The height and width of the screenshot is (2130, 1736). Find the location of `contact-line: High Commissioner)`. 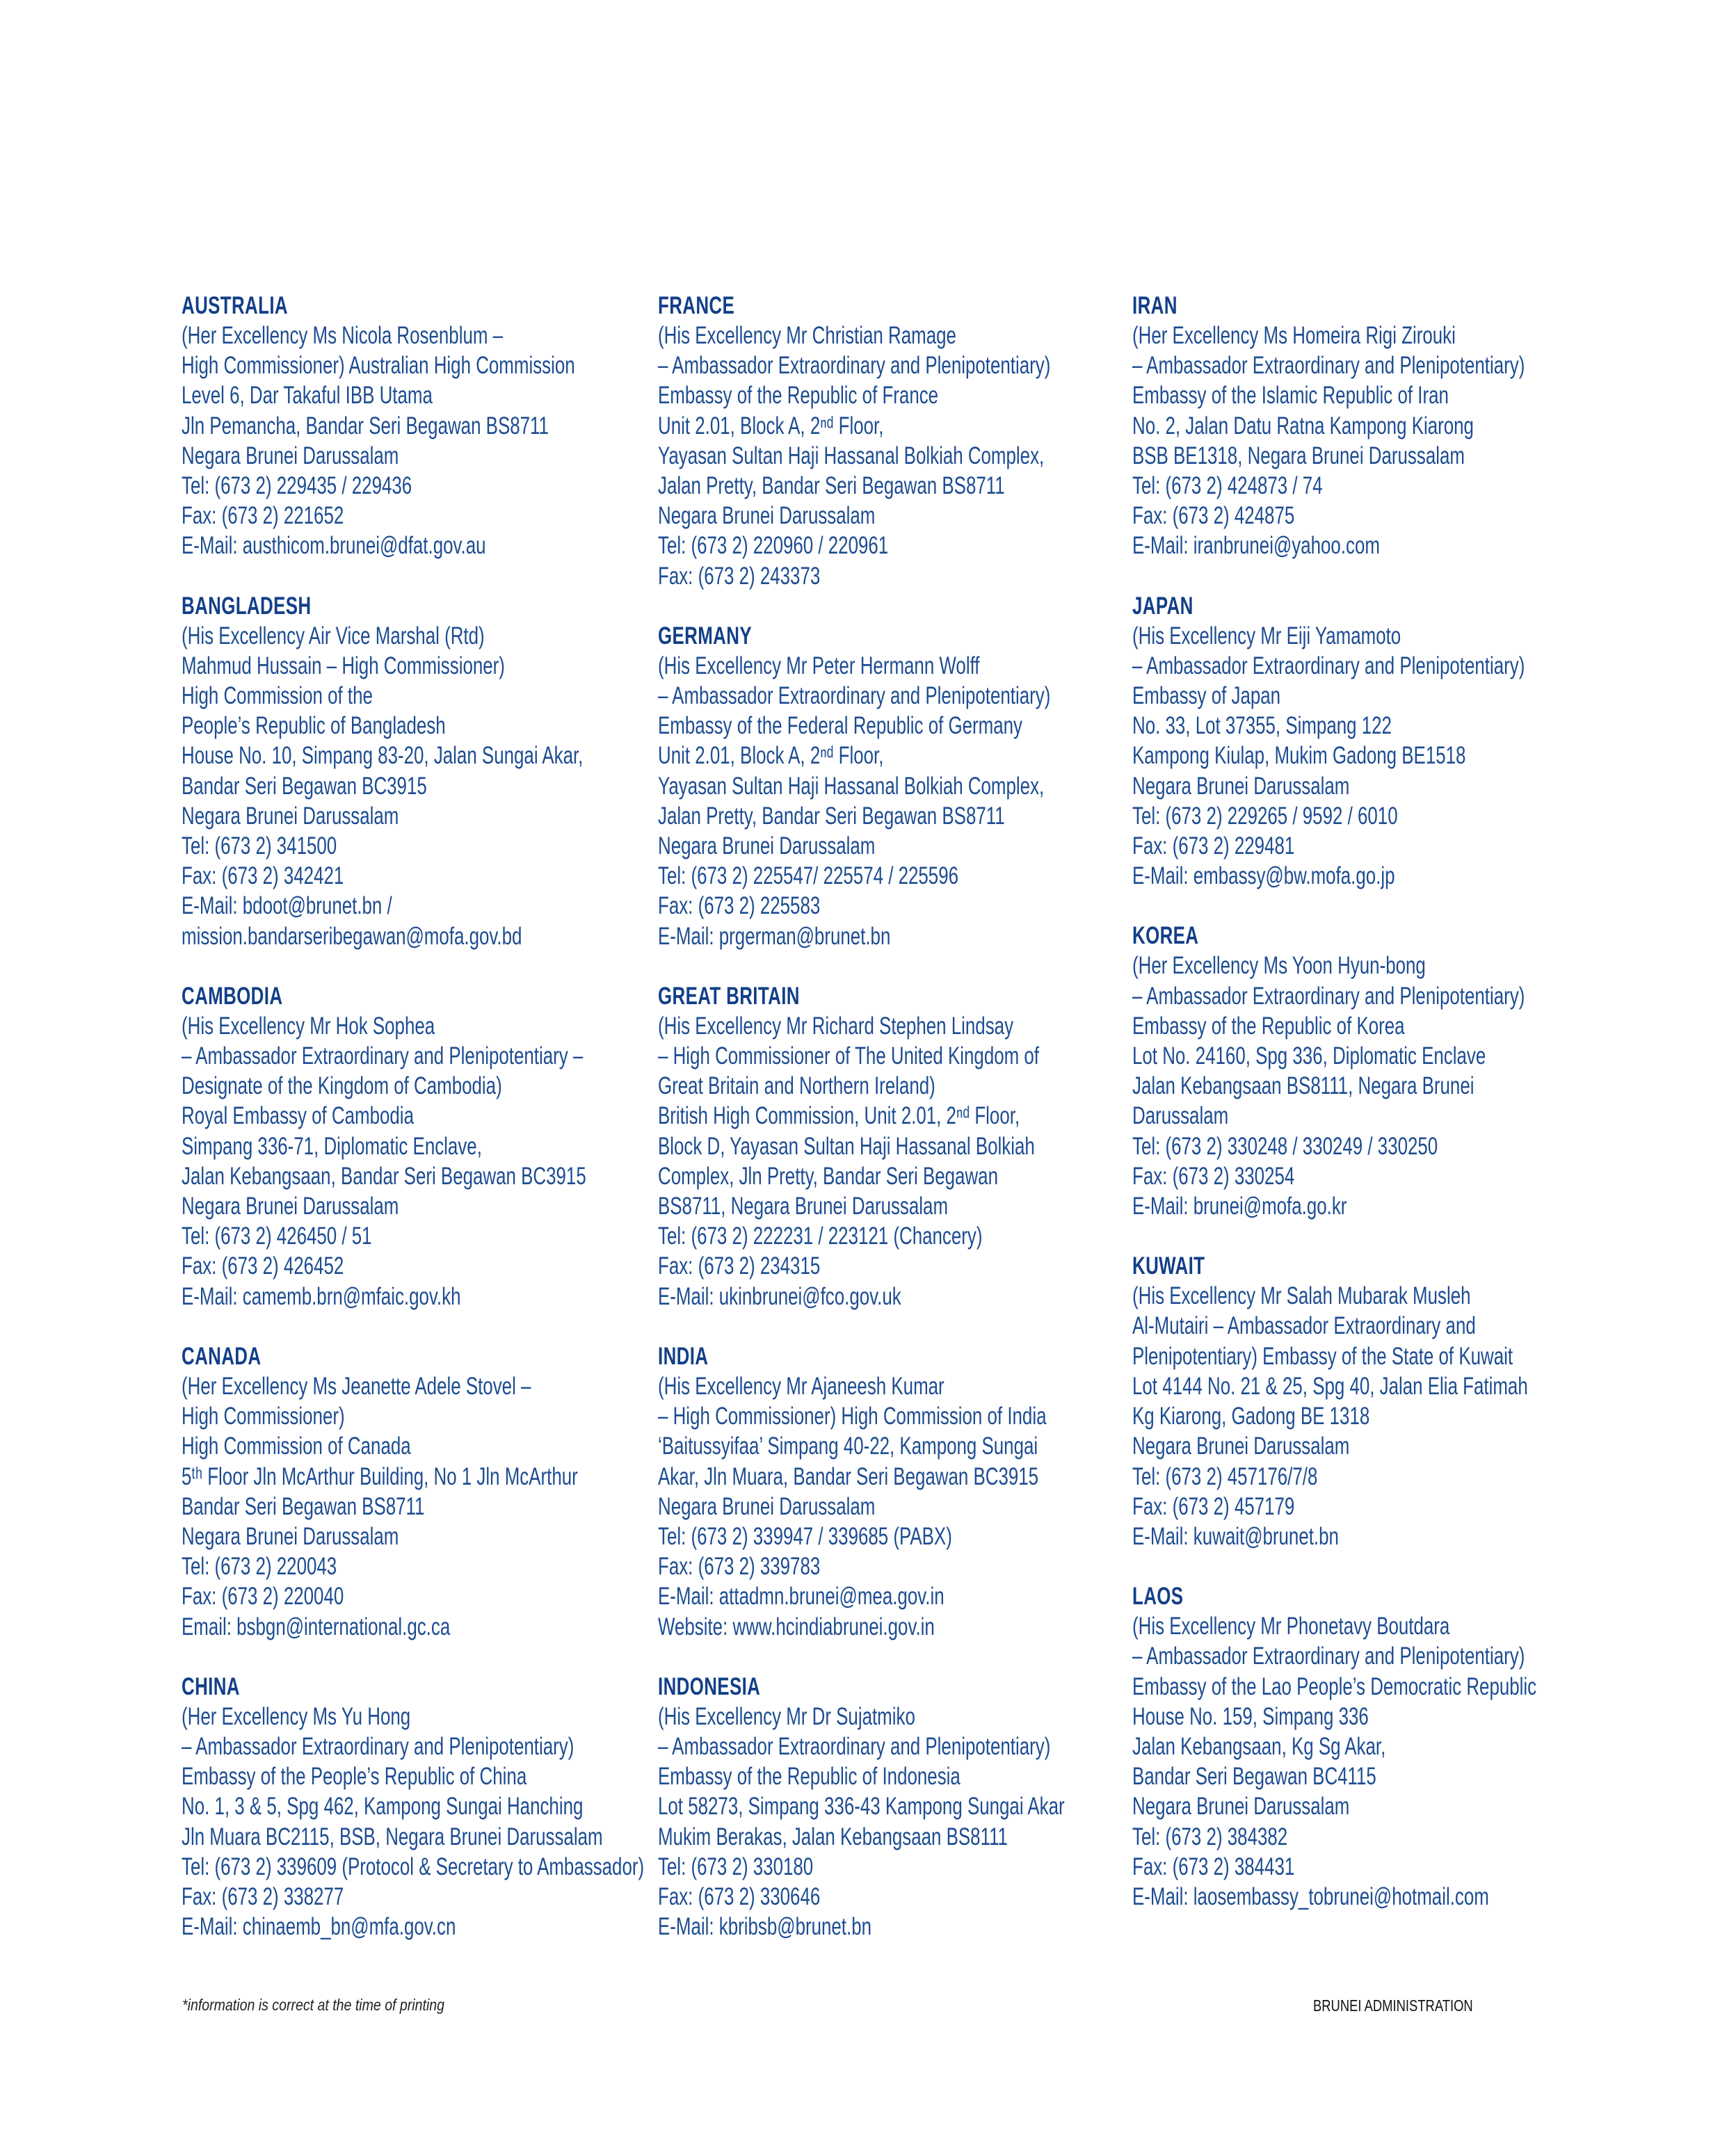

contact-line: High Commissioner) is located at coordinates (263, 1417).